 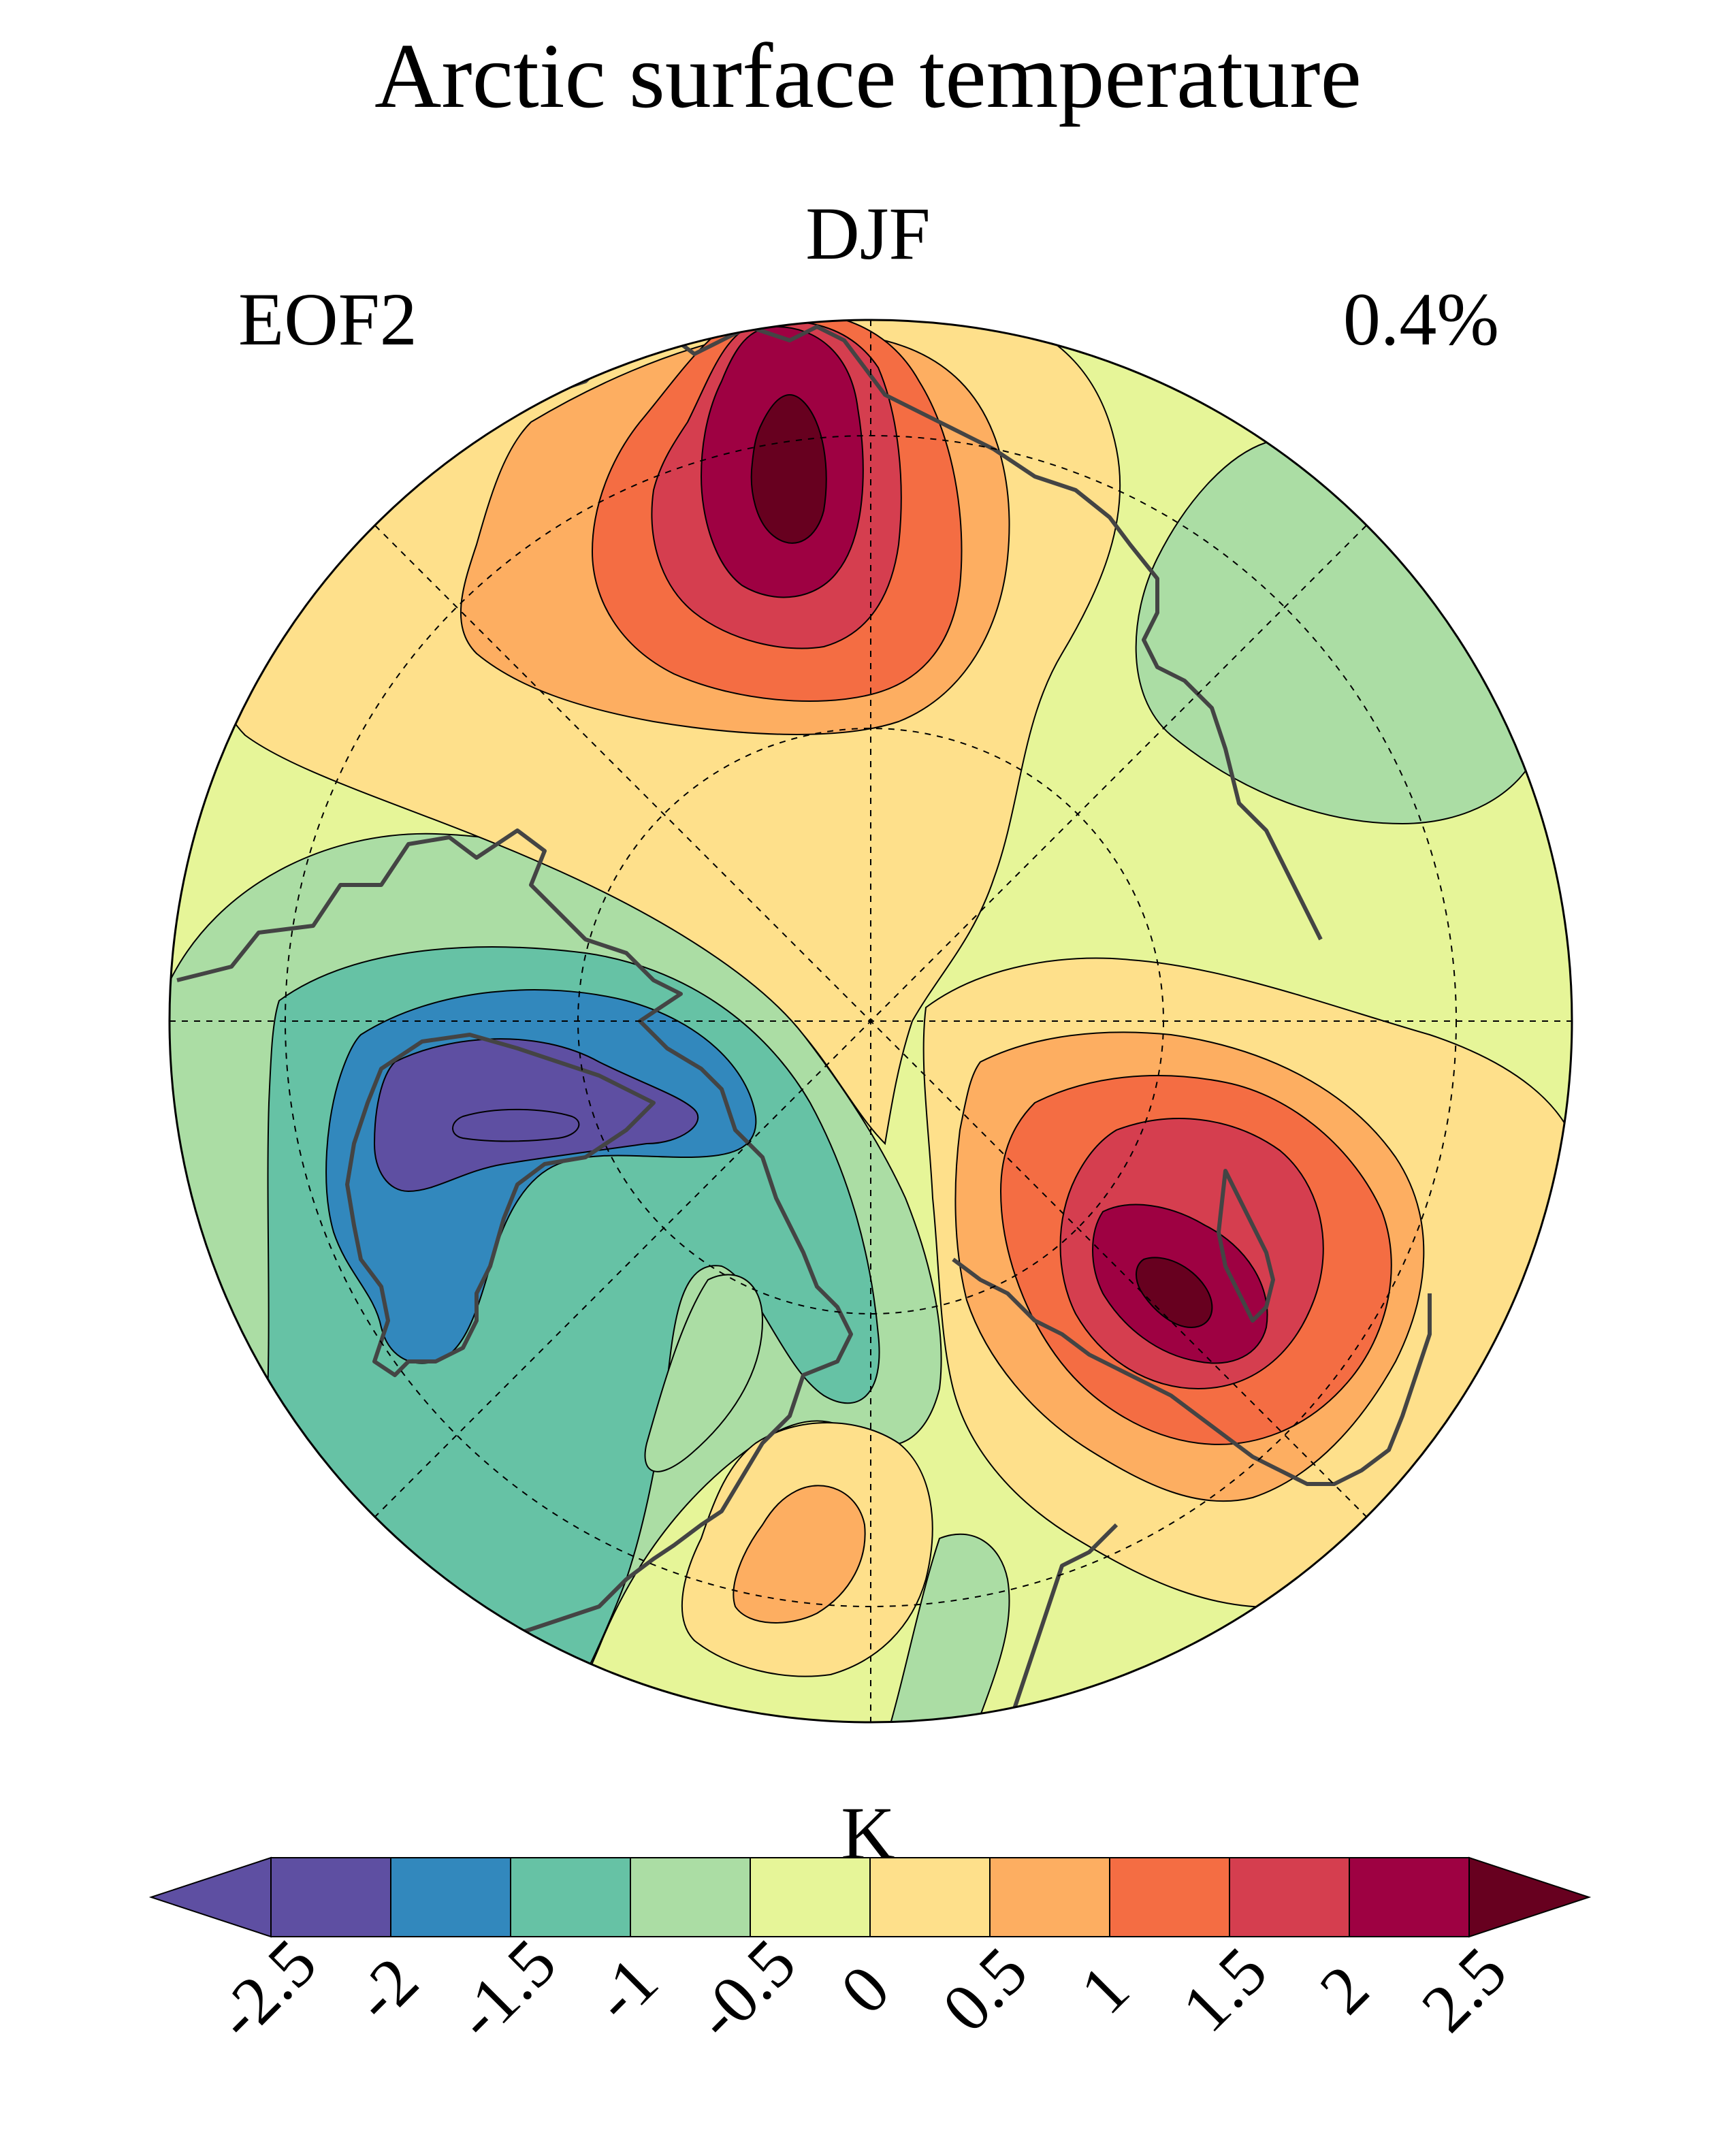 What do you see at coordinates (704, 1373) in the screenshot?
I see `cold-strip-minus0p5` at bounding box center [704, 1373].